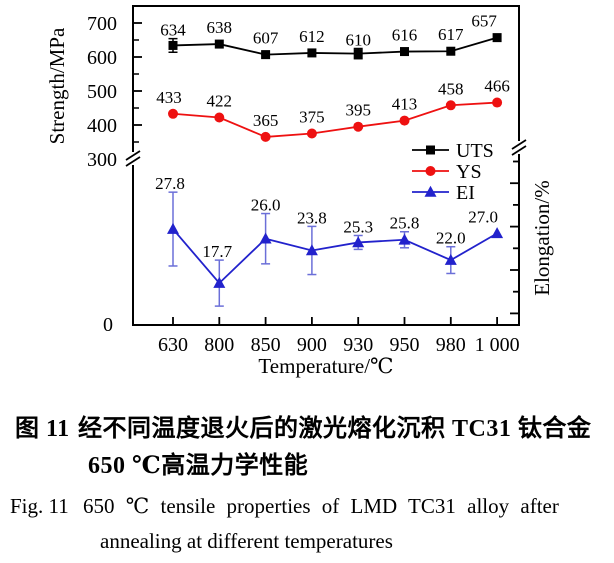  I want to click on data-label: 413, so click(405, 104).